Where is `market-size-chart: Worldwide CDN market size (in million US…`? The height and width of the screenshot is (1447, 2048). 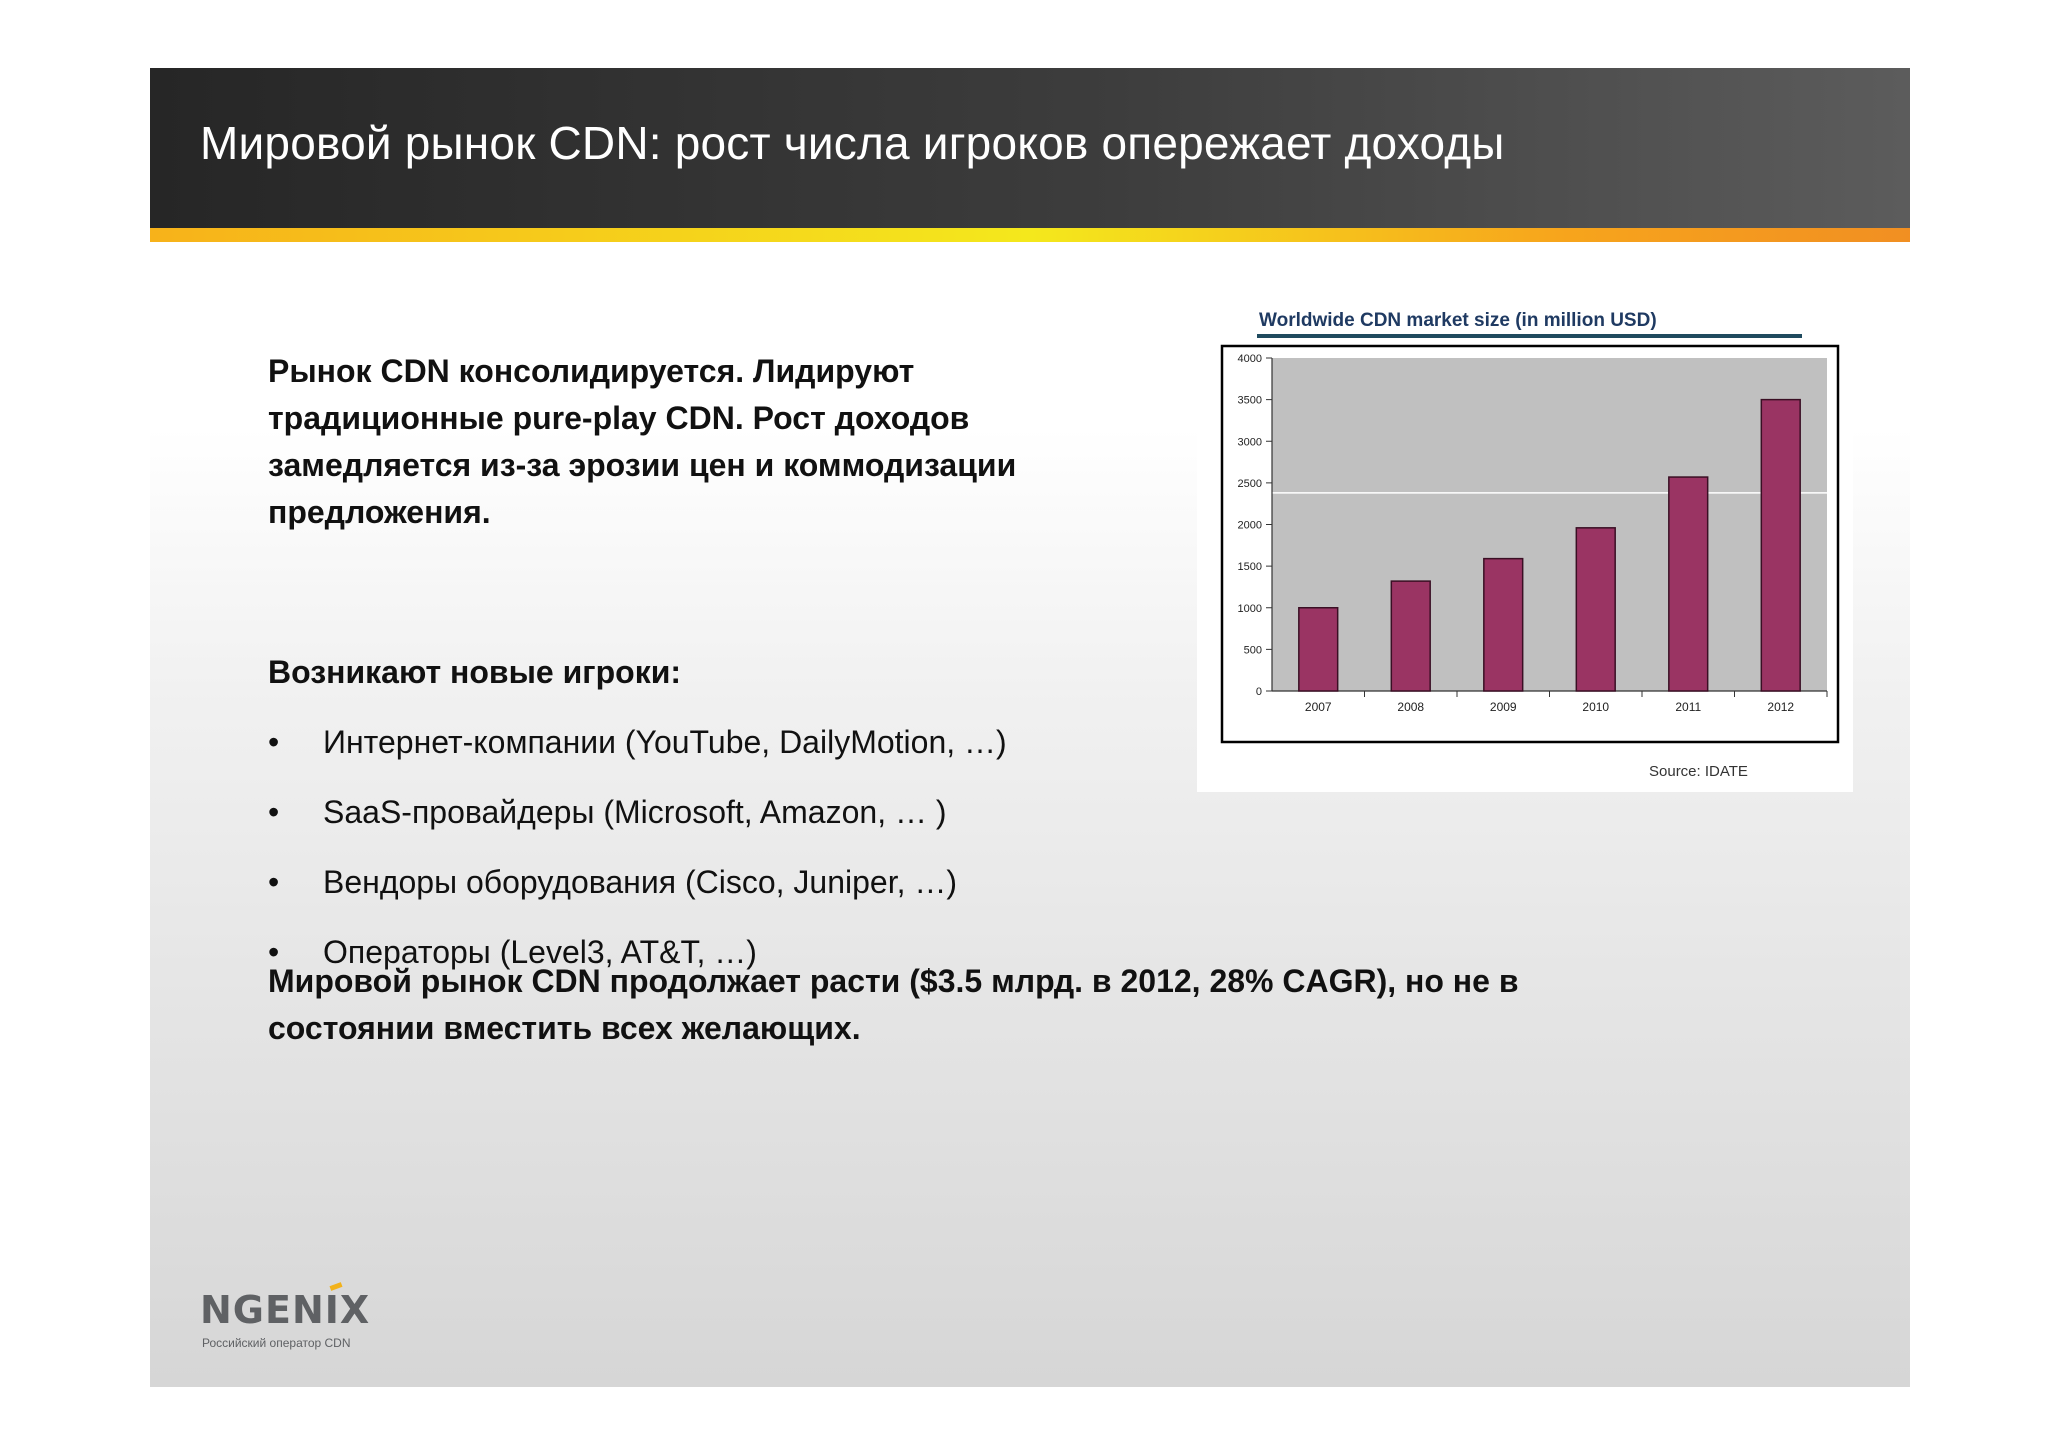 market-size-chart: Worldwide CDN market size (in million US… is located at coordinates (1525, 550).